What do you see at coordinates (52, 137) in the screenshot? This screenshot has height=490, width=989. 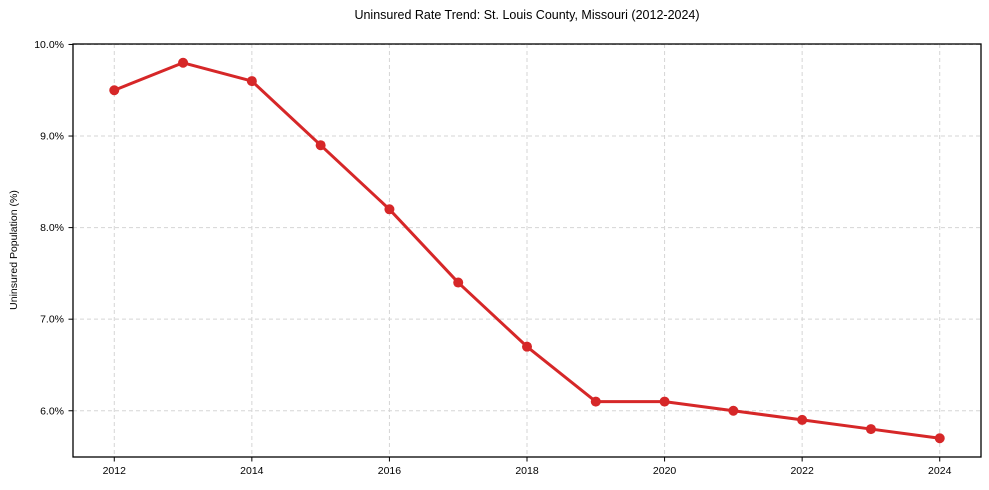 I see `y-tick-label: 9.0%` at bounding box center [52, 137].